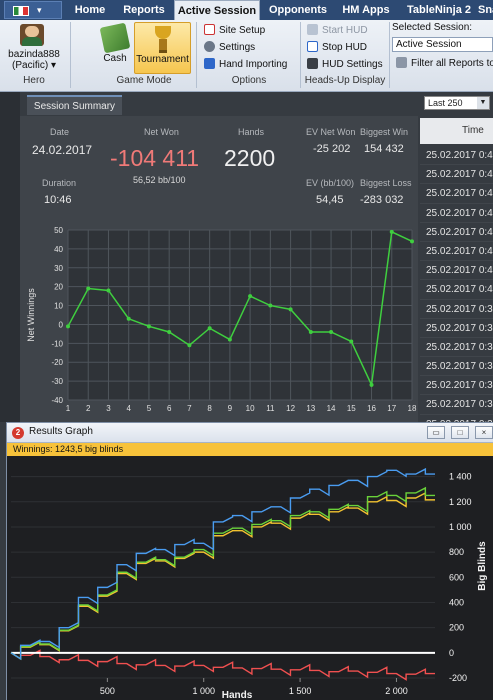 This screenshot has height=700, width=493. I want to click on y-tick-label: -20, so click(57, 362).